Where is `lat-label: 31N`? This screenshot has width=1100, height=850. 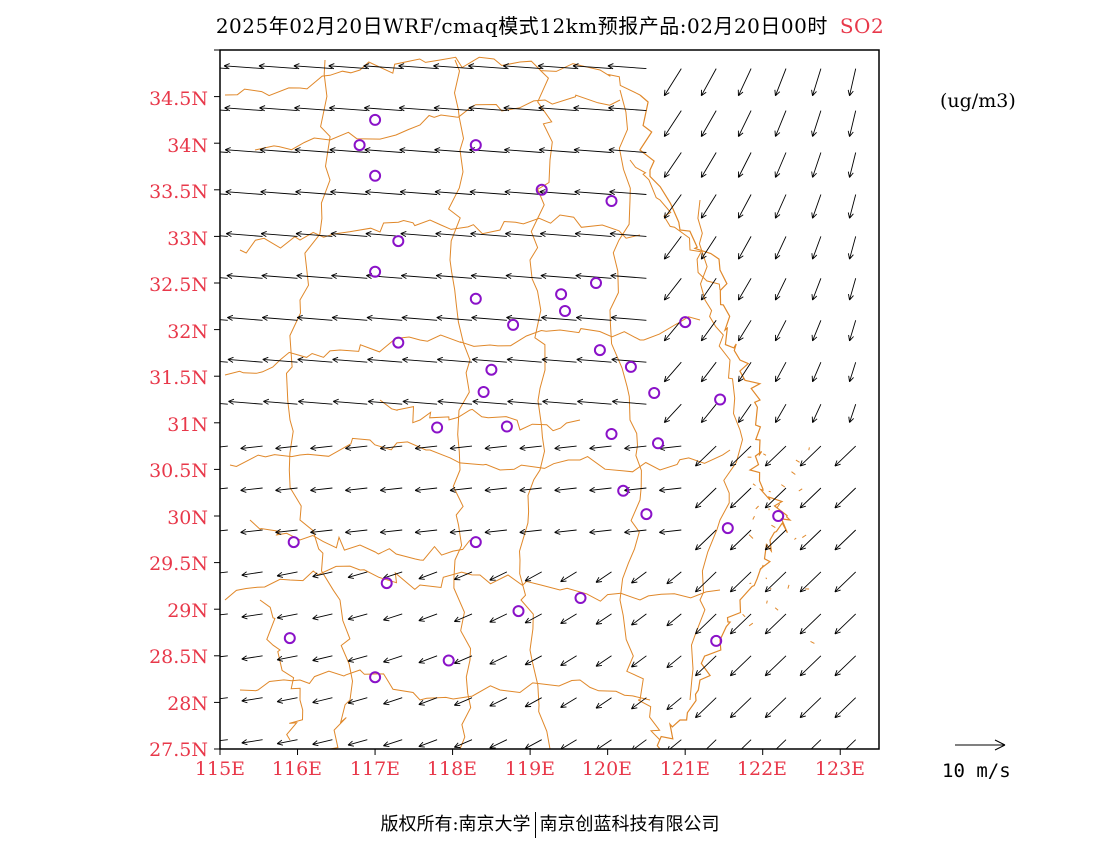
lat-label: 31N is located at coordinates (187, 425).